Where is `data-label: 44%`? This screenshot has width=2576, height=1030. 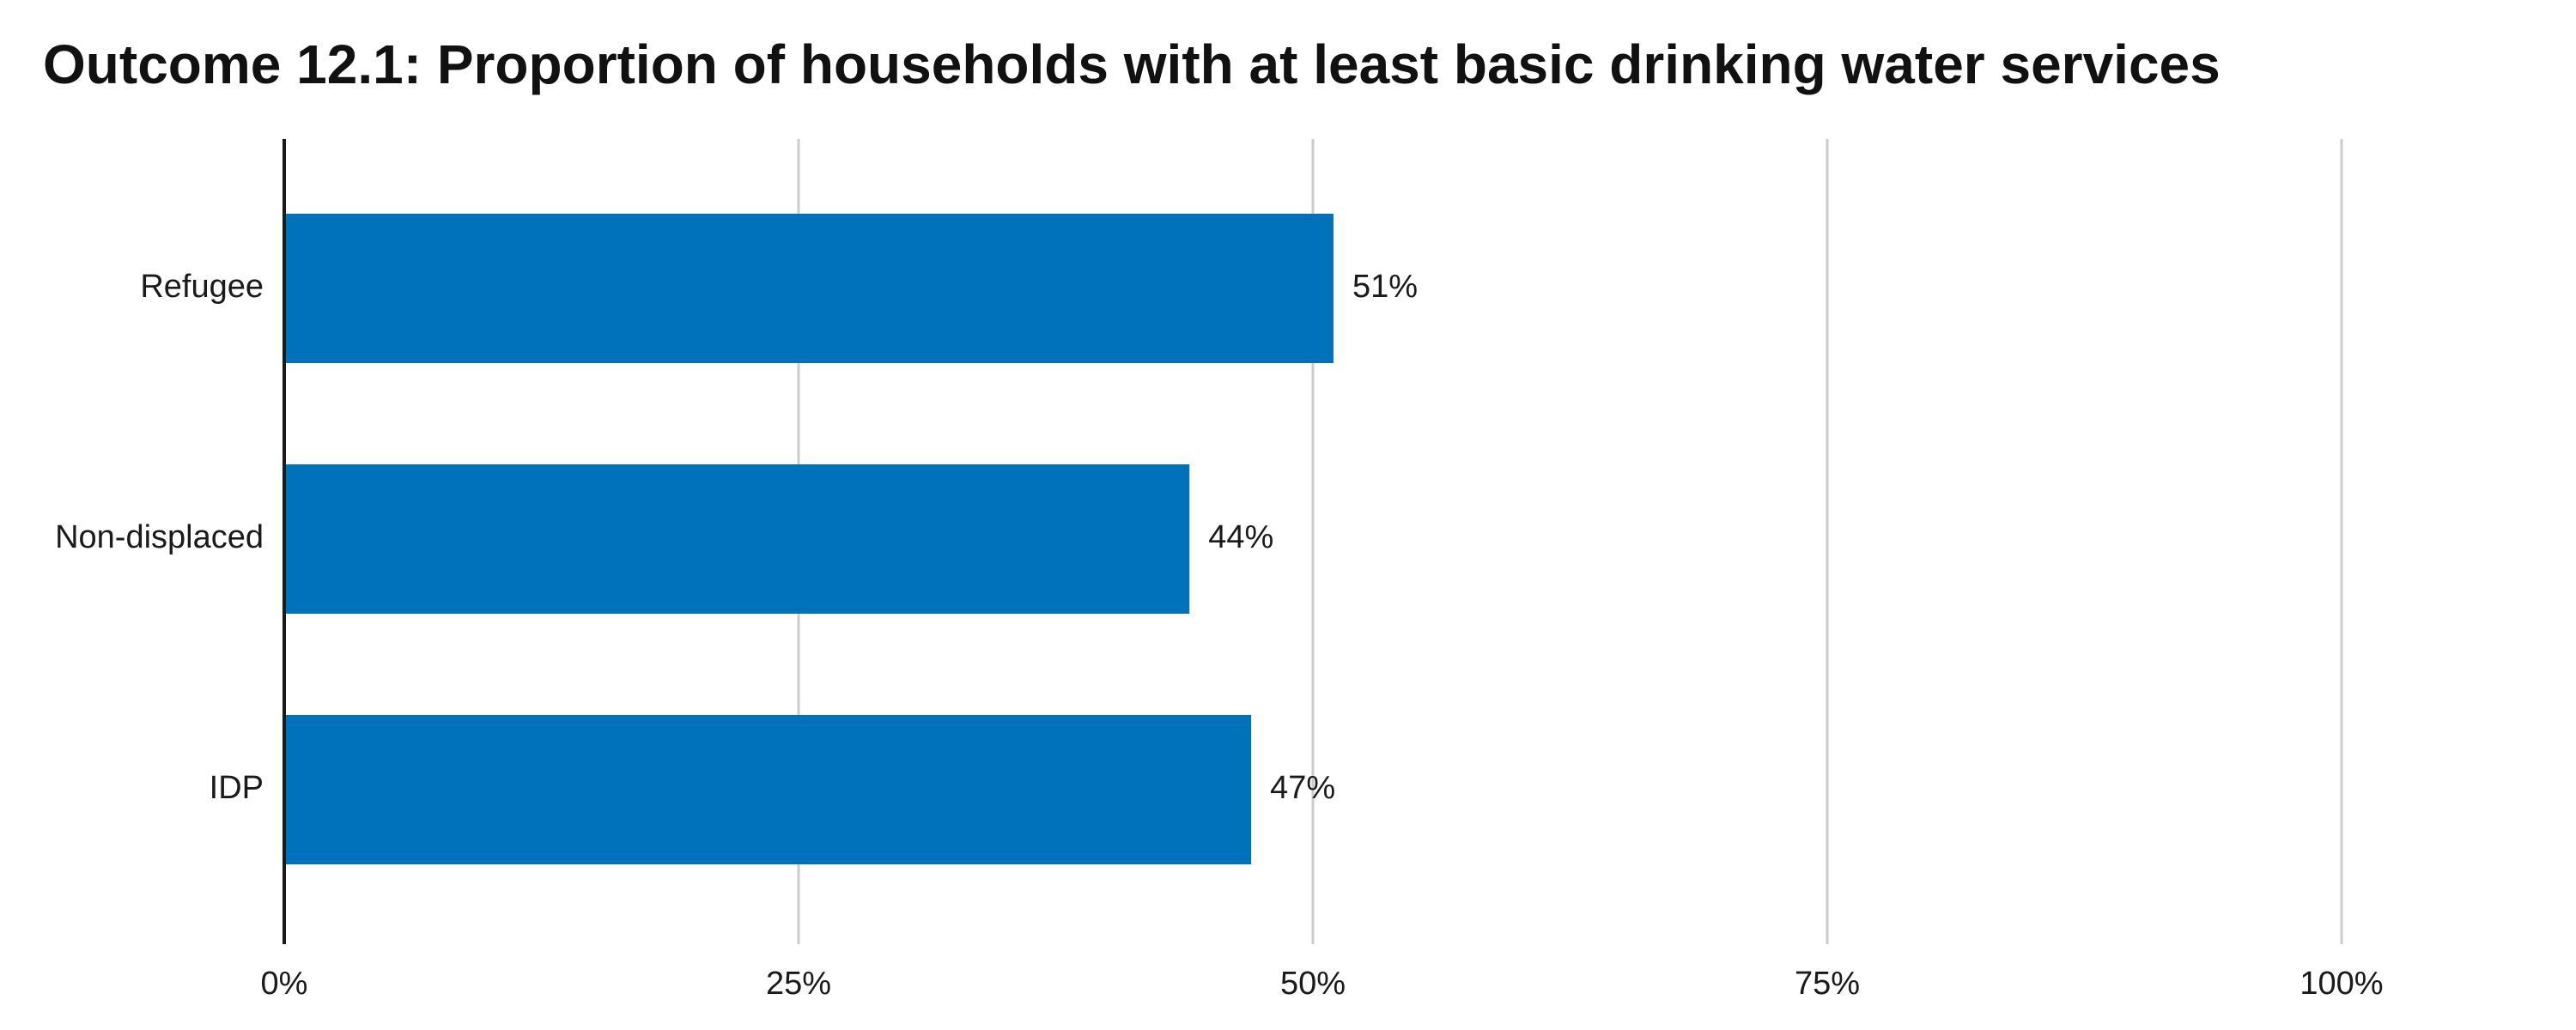 data-label: 44% is located at coordinates (1240, 537).